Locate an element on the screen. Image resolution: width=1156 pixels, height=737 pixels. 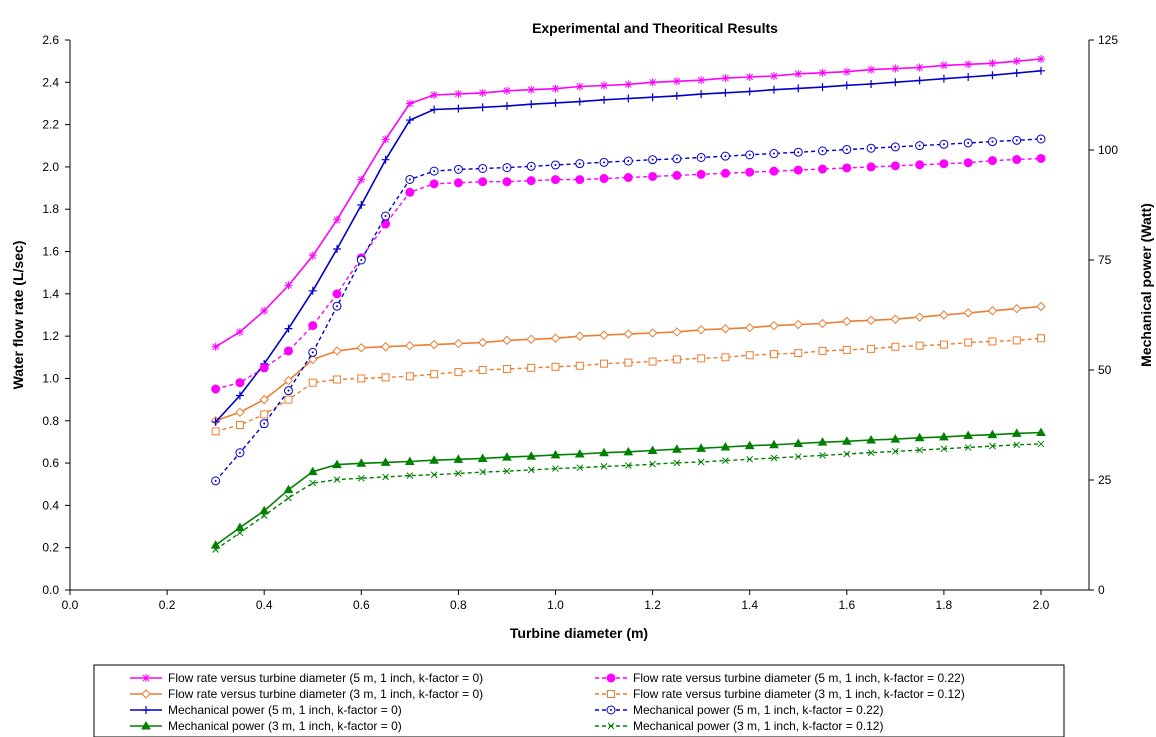
y-right-tick-label: 75 is located at coordinates (1105, 260).